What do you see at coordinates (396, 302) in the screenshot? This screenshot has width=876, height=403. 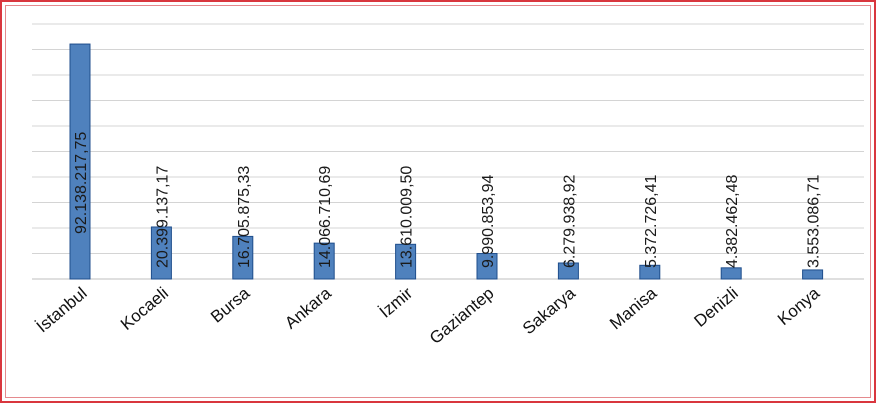 I see `x-tick-label-4: İzmir` at bounding box center [396, 302].